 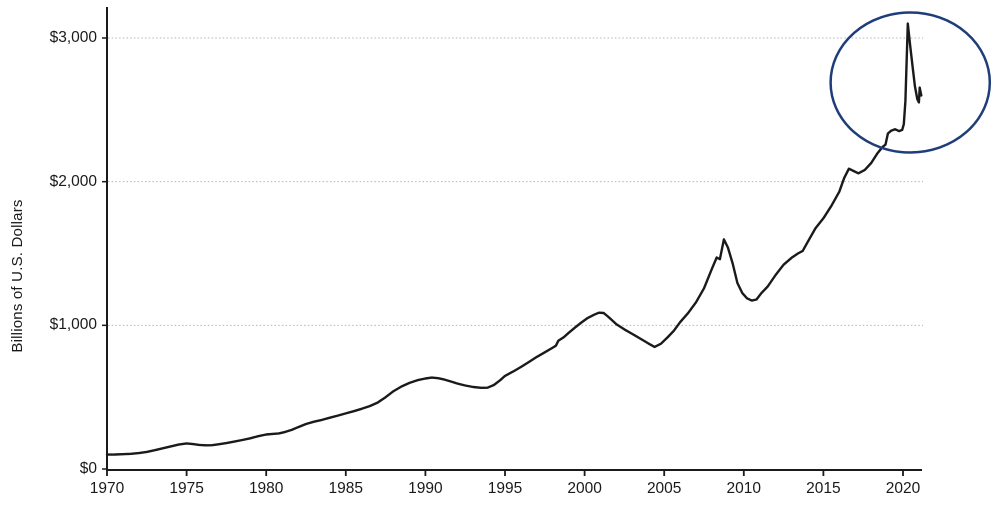 I want to click on x-tick-label: 2015, so click(x=823, y=488).